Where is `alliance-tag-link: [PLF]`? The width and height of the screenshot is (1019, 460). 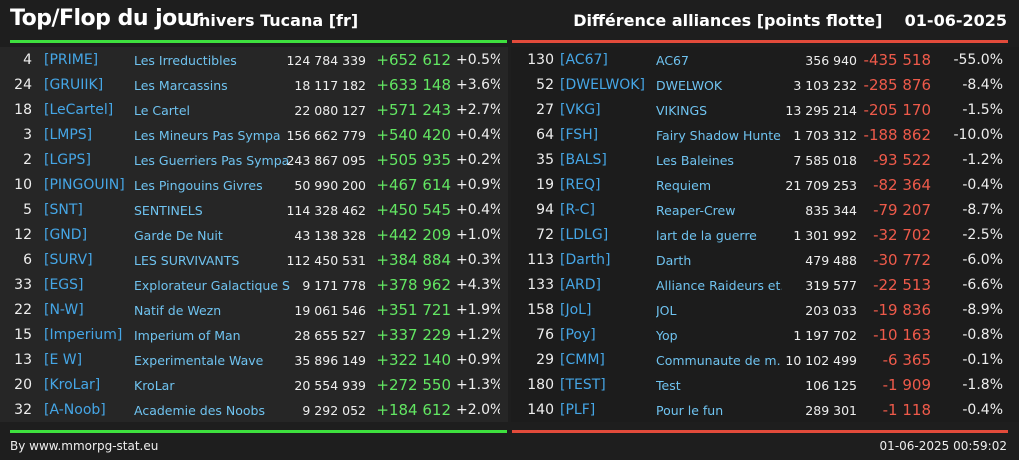 alliance-tag-link: [PLF] is located at coordinates (578, 410).